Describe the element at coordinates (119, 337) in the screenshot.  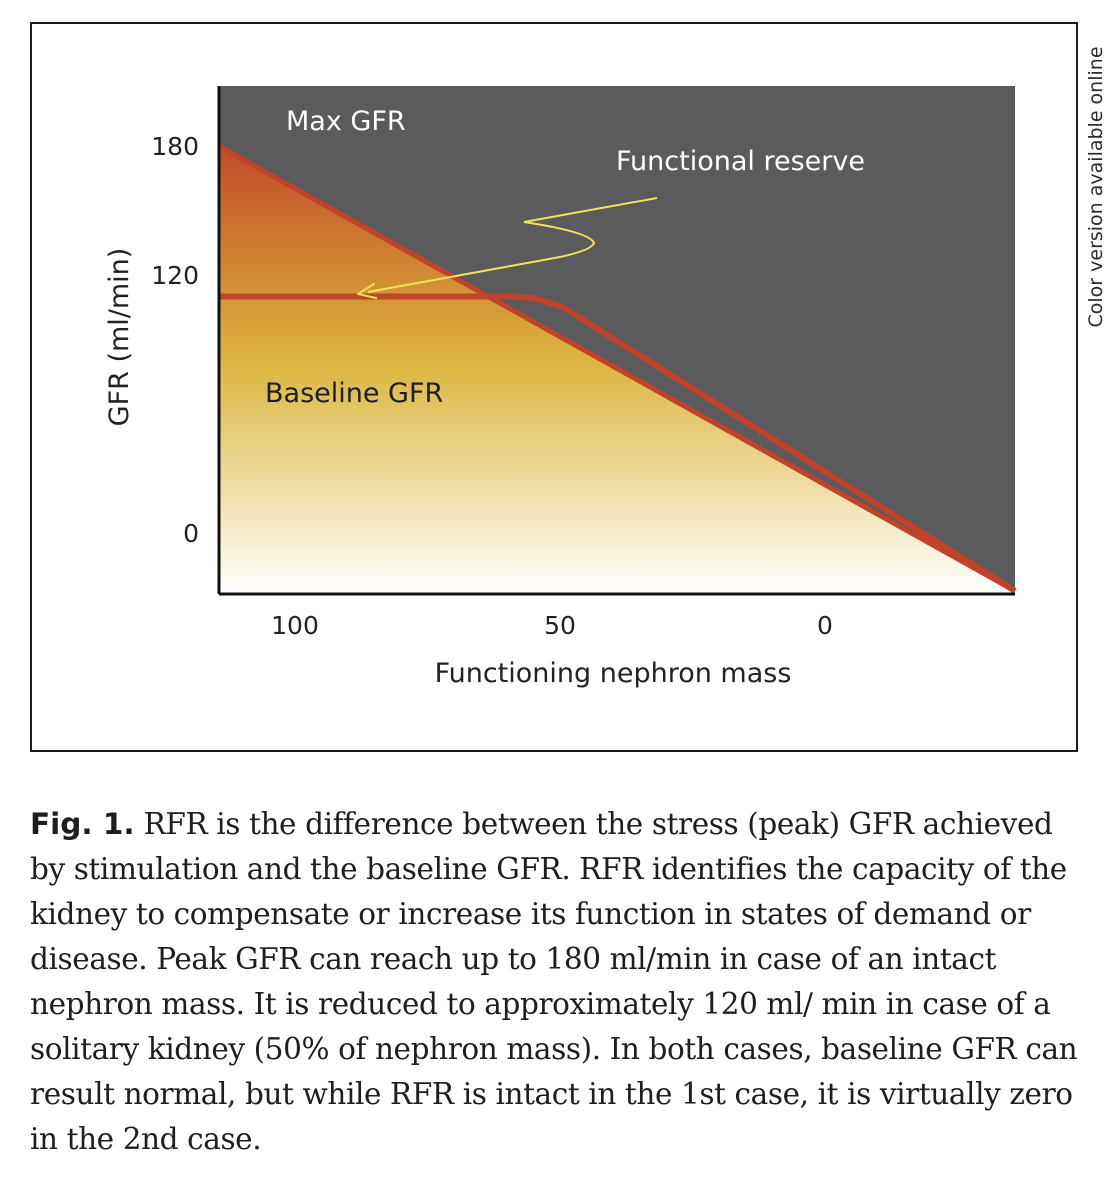
I see `y-axis-title: GFR (ml/min)` at that location.